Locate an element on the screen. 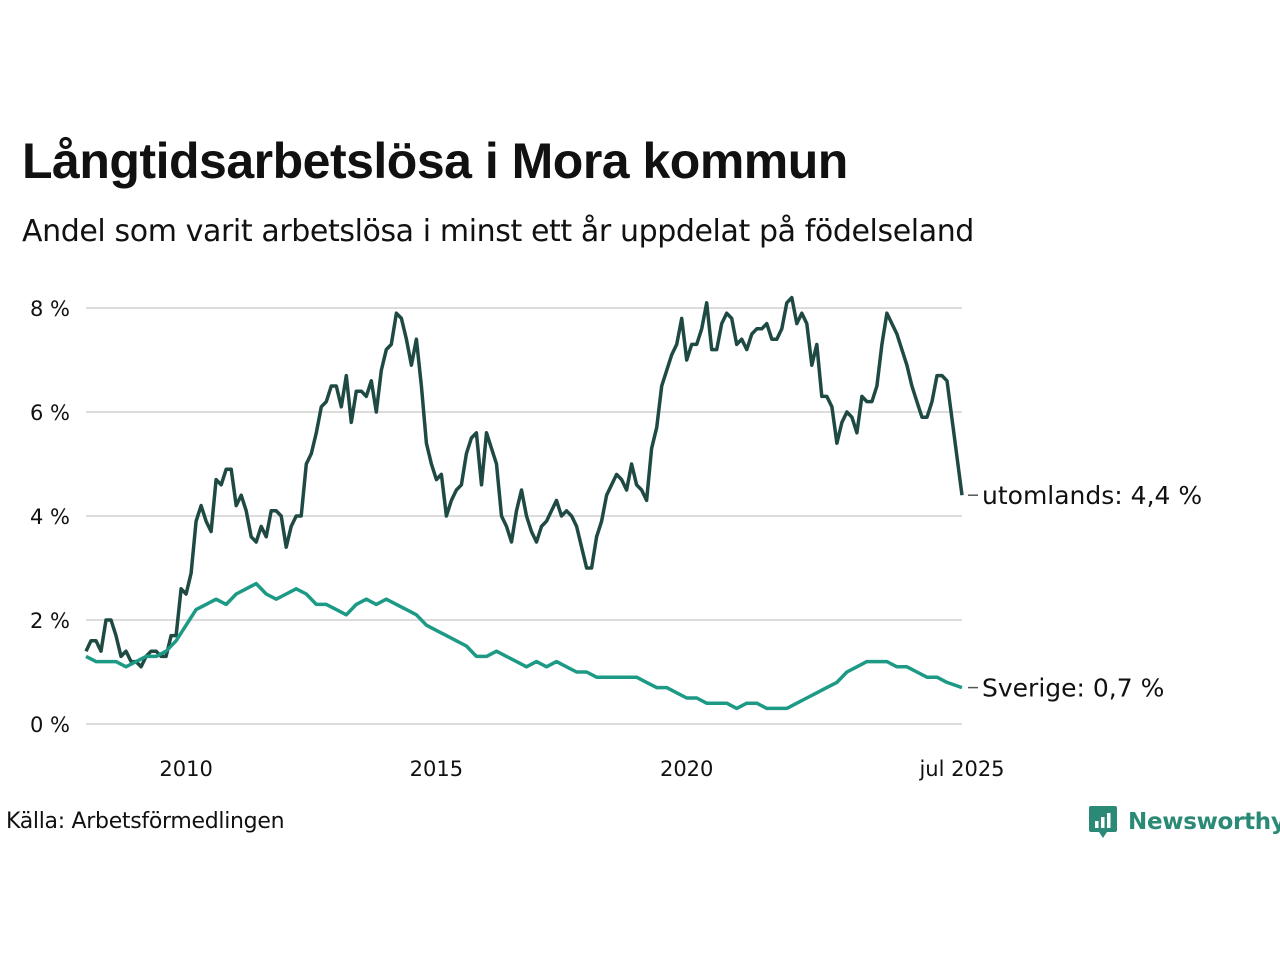 The image size is (1280, 960). brand-name: Newsworthy is located at coordinates (1204, 822).